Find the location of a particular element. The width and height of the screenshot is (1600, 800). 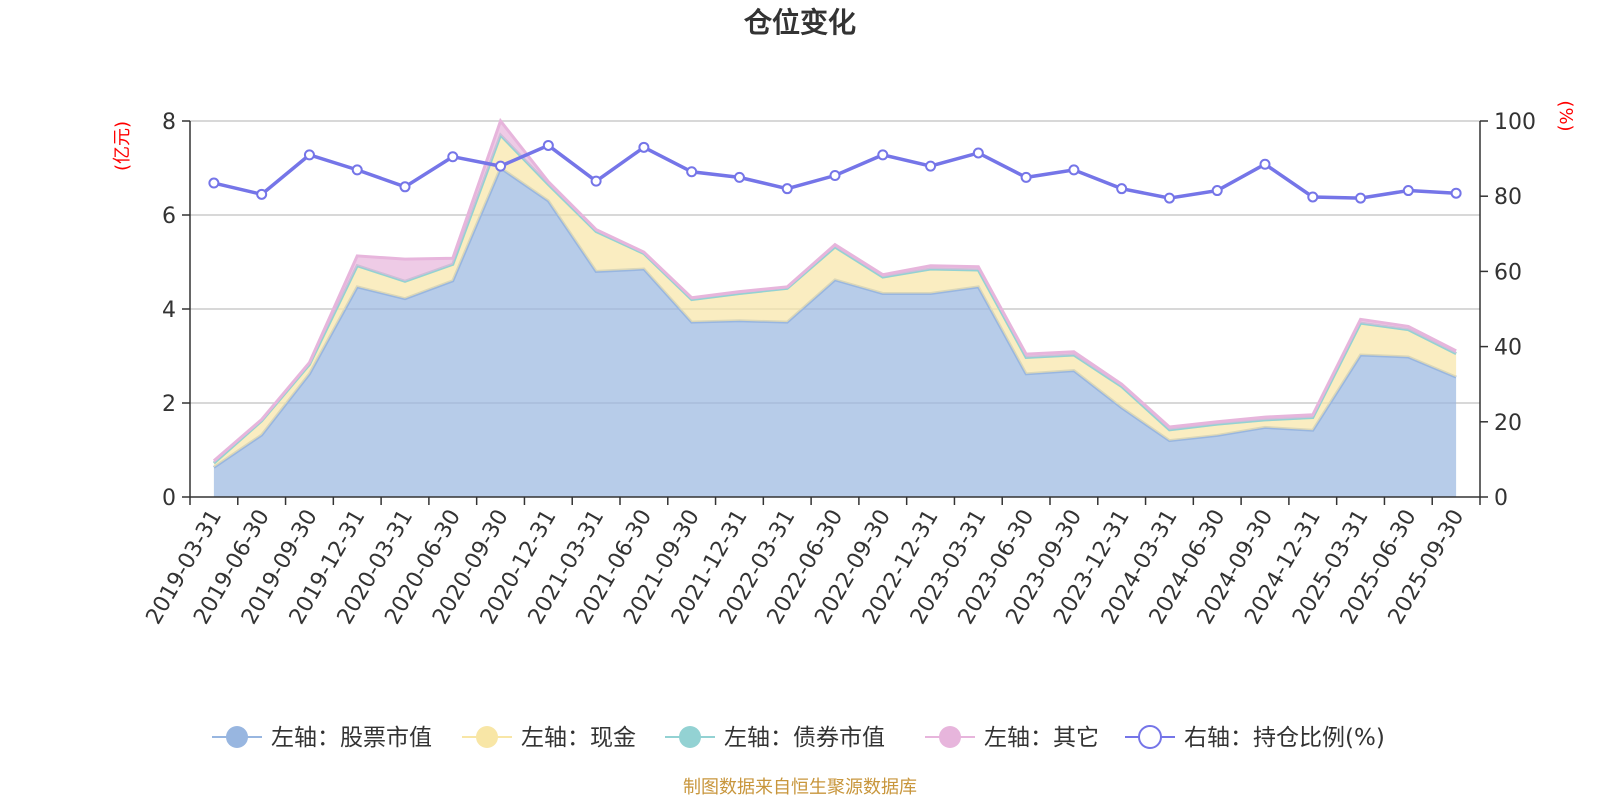

right-tick-label-4: 80 is located at coordinates (1508, 197).